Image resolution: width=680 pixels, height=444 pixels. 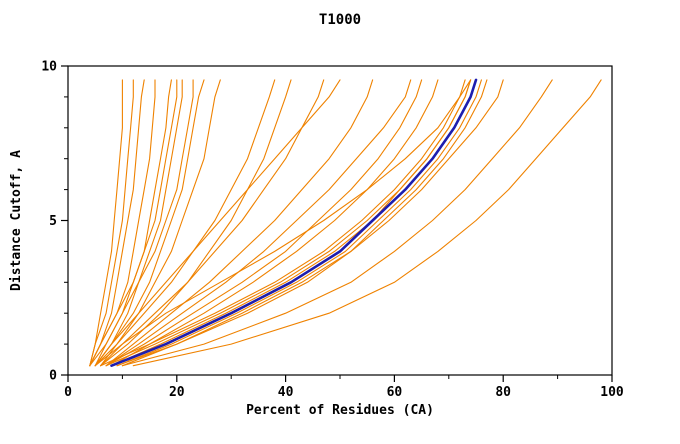 What do you see at coordinates (53, 376) in the screenshot?
I see `y-tick-label: 0` at bounding box center [53, 376].